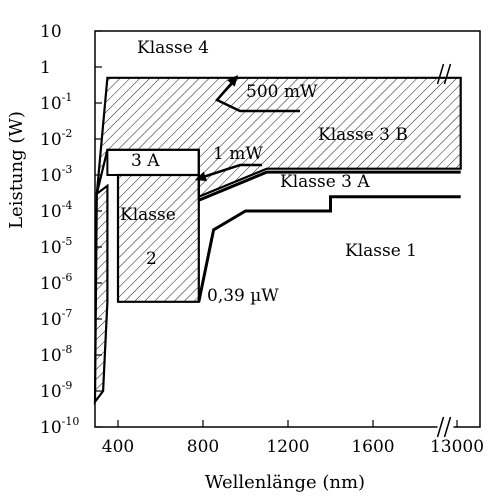 The height and width of the screenshot is (501, 495). What do you see at coordinates (56, 174) in the screenshot?
I see `y-tick-label-4: 10⁻³` at bounding box center [56, 174].